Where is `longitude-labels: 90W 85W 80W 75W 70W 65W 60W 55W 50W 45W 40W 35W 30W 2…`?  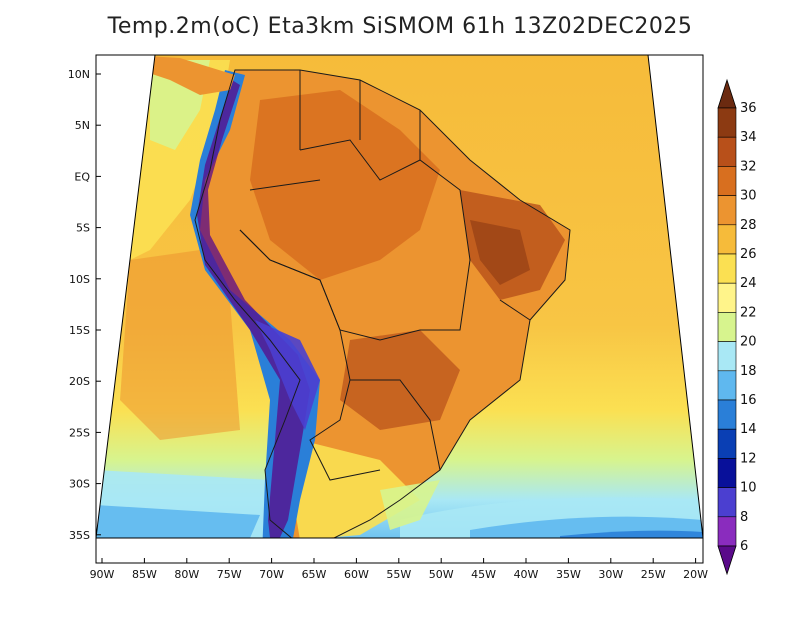 longitude-labels: 90W 85W 80W 75W 70W 65W 60W 55W 50W 45W 40W 35W 30W 2… is located at coordinates (399, 569).